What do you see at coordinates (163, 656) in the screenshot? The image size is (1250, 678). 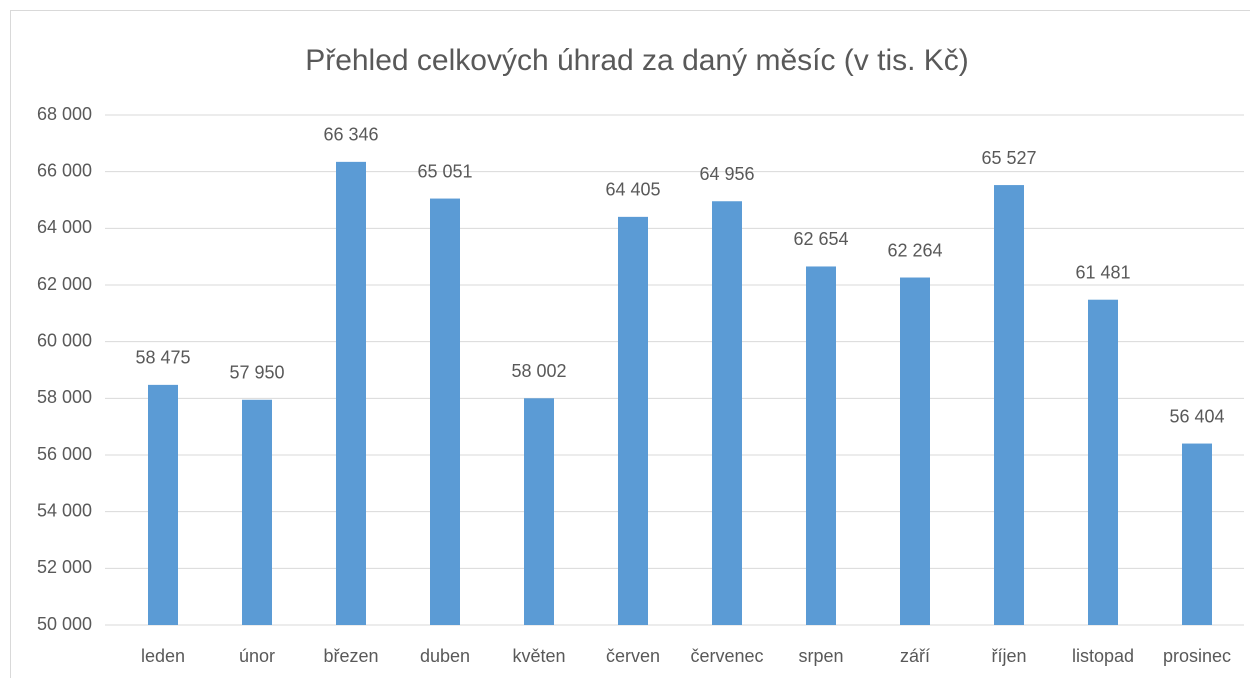 I see `x-tick-label: leden` at bounding box center [163, 656].